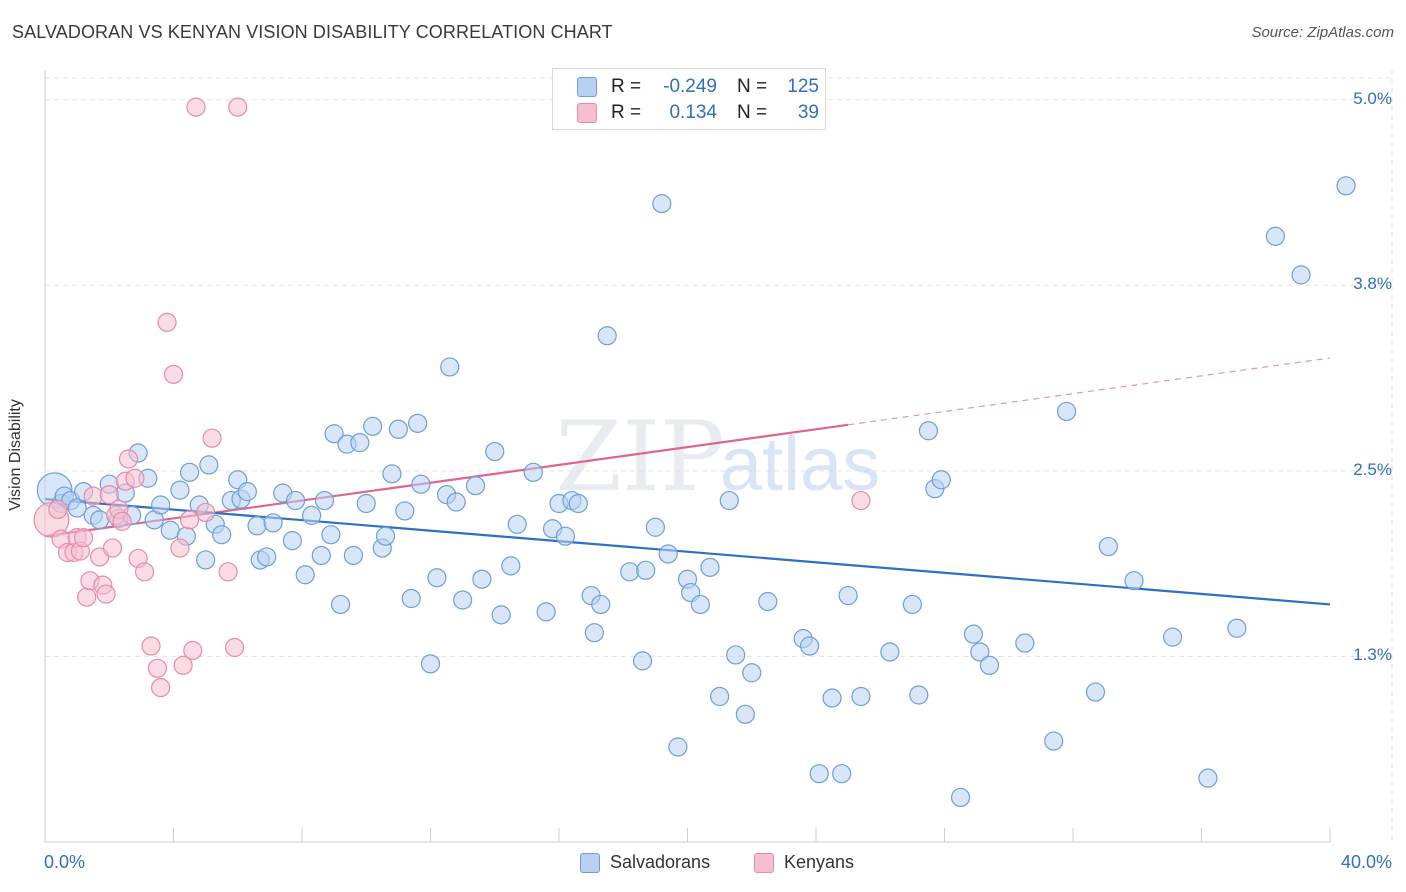  What do you see at coordinates (446, 480) in the screenshot?
I see `trend-kenyans-solid` at bounding box center [446, 480].